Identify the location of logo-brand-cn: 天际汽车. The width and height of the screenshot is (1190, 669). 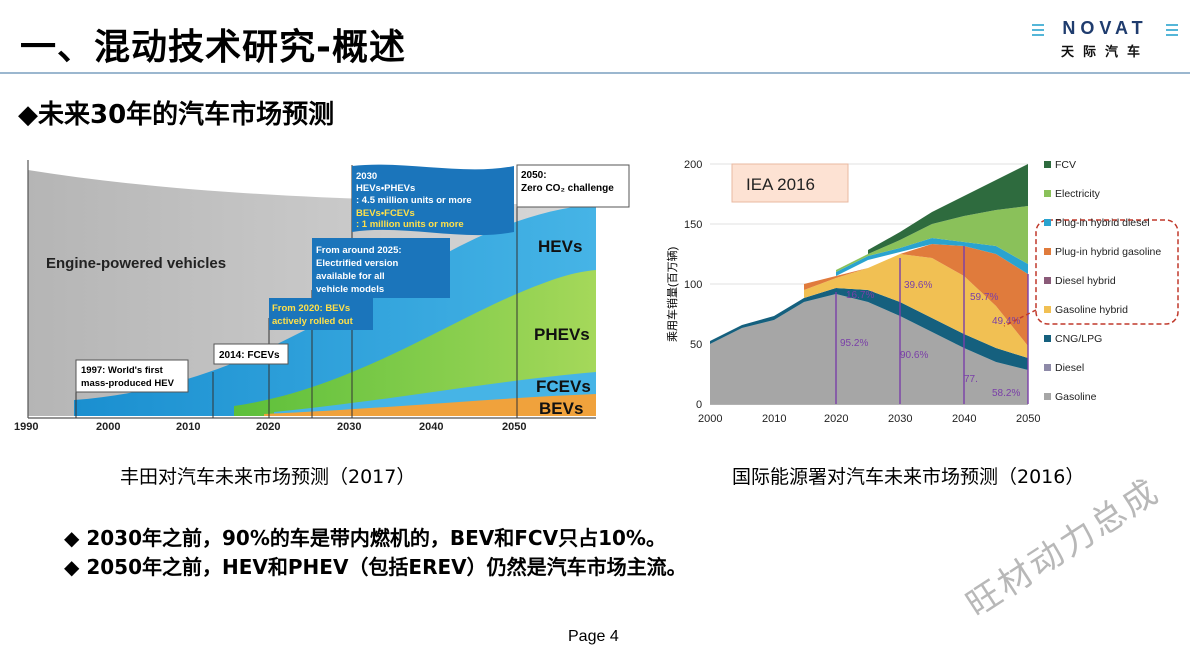
(1104, 52).